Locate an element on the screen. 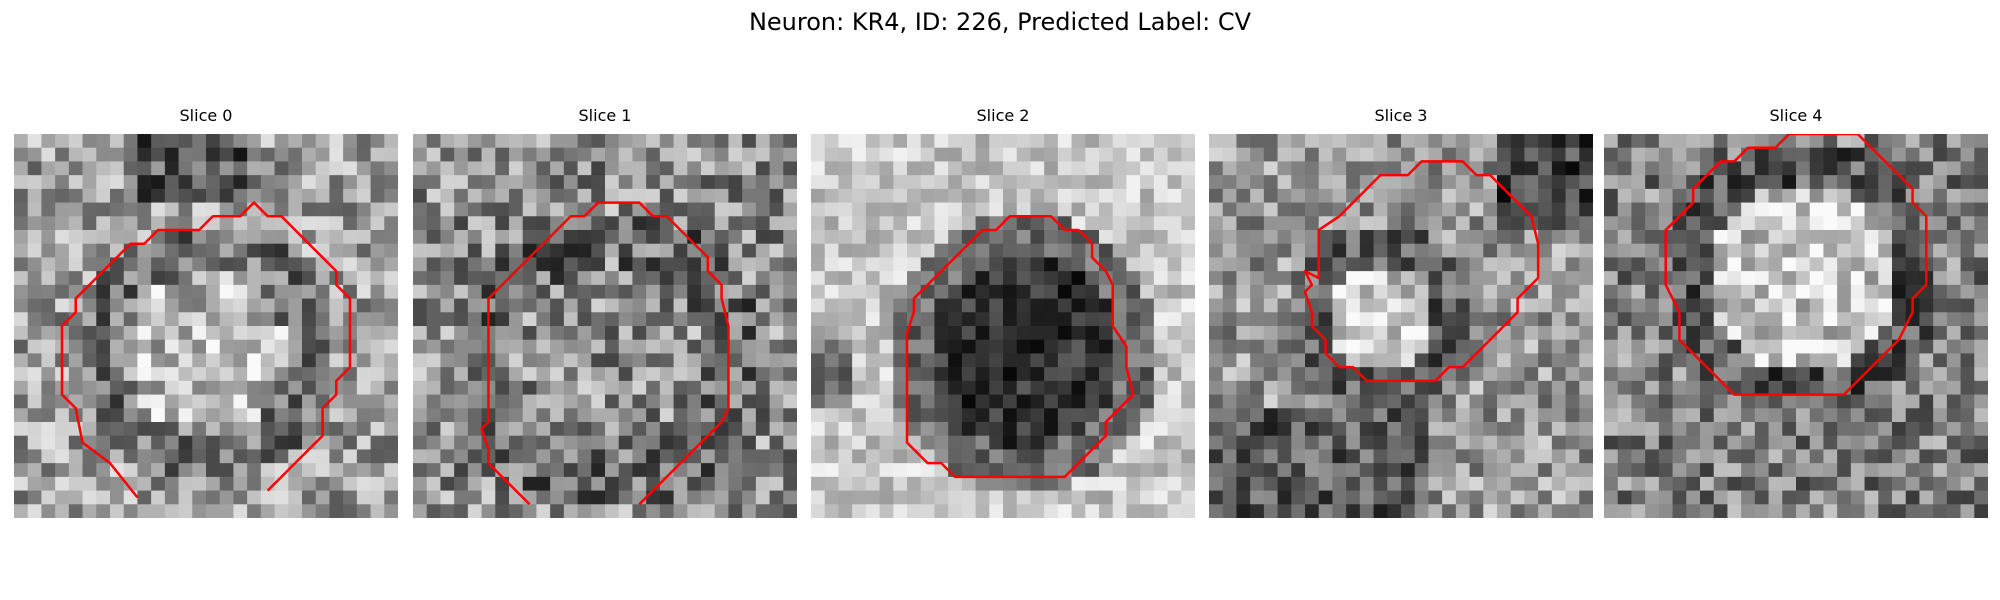 The width and height of the screenshot is (2000, 600). slice-panel: Slice 0 is located at coordinates (206, 312).